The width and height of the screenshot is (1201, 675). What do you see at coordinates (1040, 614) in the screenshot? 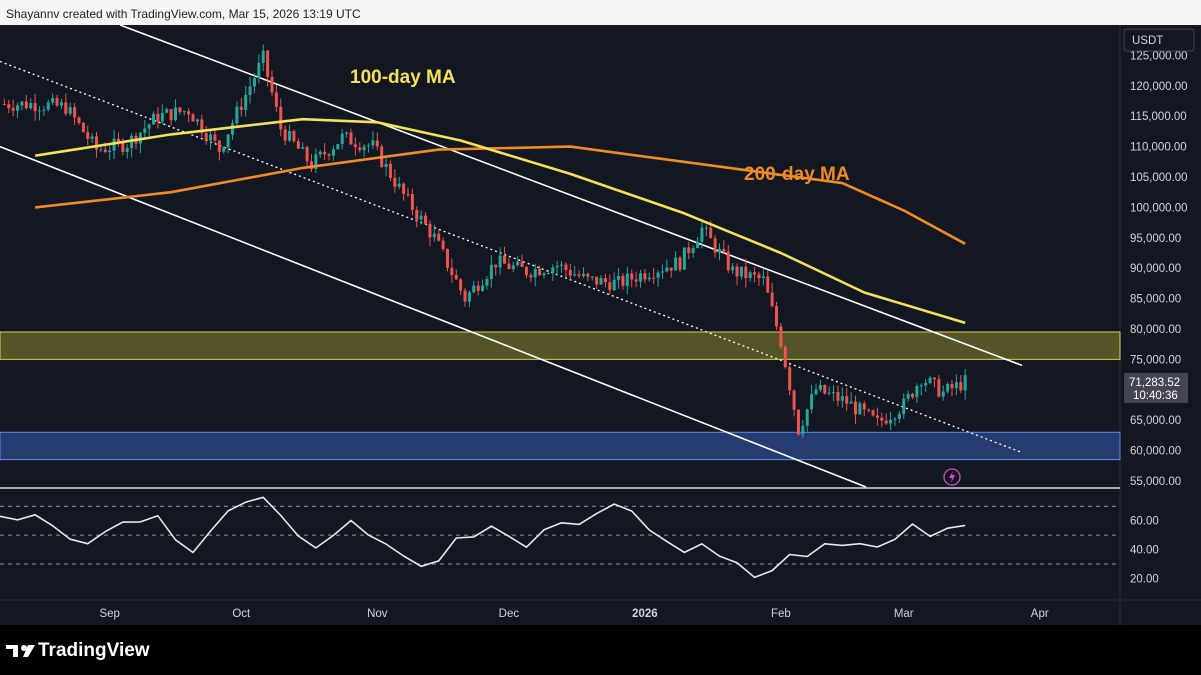
I see `time-tick-label: Apr` at bounding box center [1040, 614].